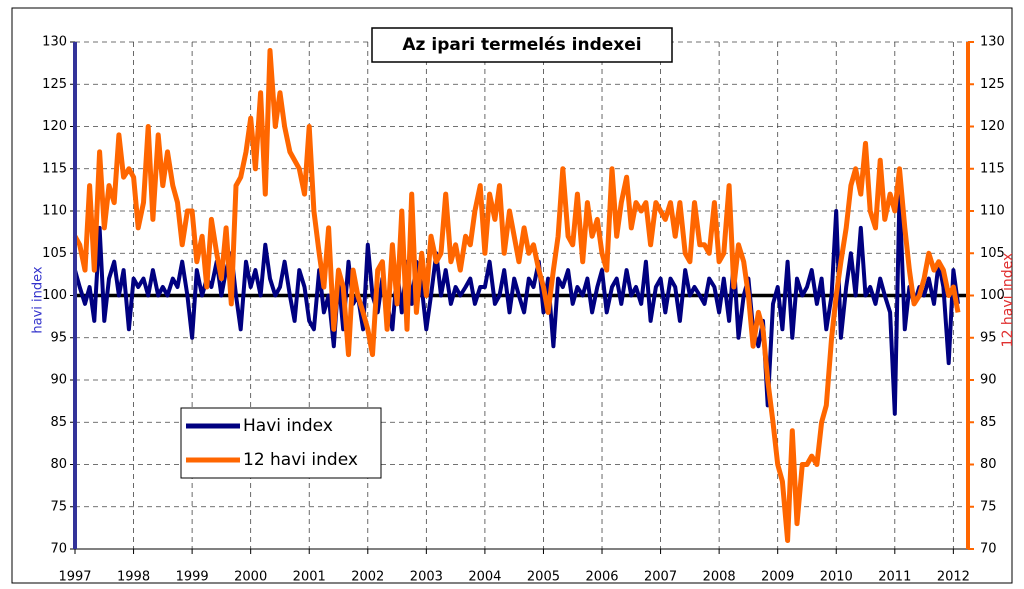 Image resolution: width=1024 pixels, height=589 pixels. What do you see at coordinates (58, 337) in the screenshot?
I see `y-tick-label: 95` at bounding box center [58, 337].